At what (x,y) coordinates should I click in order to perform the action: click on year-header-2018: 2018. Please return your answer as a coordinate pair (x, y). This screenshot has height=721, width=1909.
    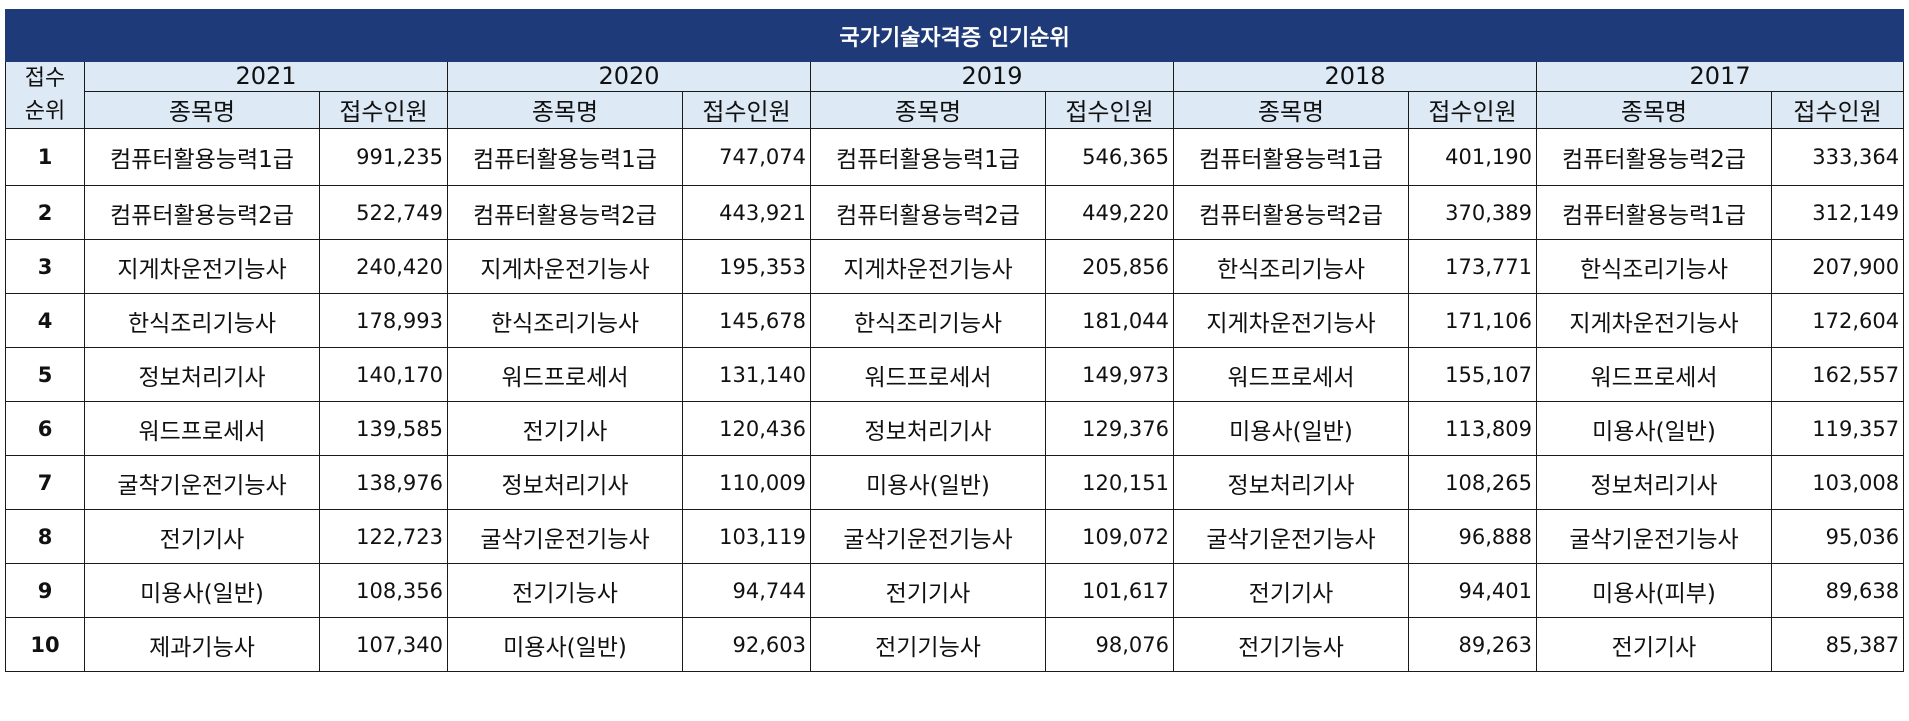
    Looking at the image, I should click on (1355, 76).